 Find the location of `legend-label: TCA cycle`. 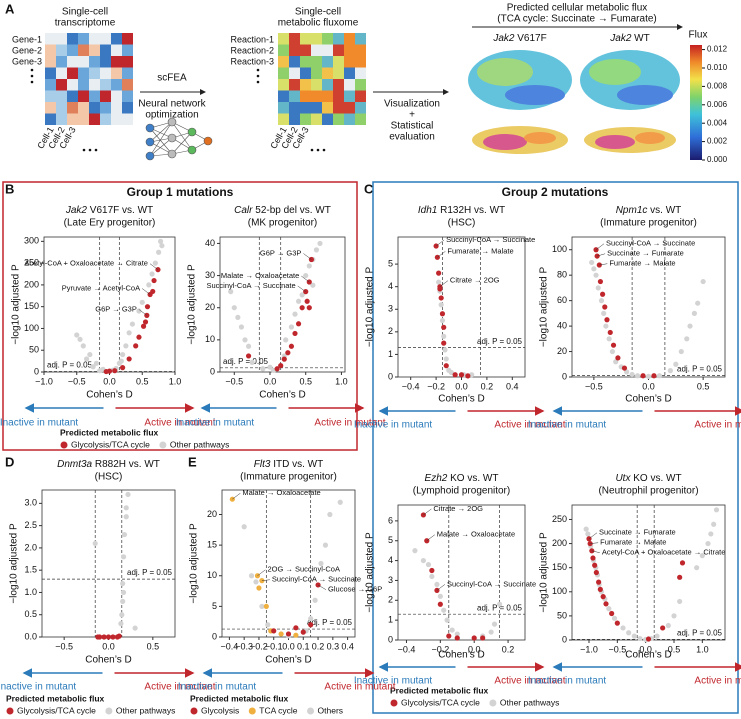

legend-label: TCA cycle is located at coordinates (278, 710).